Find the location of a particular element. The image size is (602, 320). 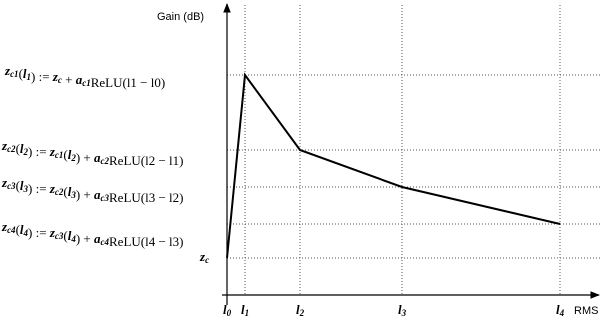

x-tick-label: l2 is located at coordinates (300, 310).